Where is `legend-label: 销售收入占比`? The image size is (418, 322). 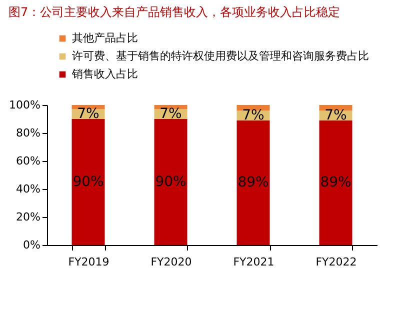 legend-label: 销售收入占比 is located at coordinates (104, 74).